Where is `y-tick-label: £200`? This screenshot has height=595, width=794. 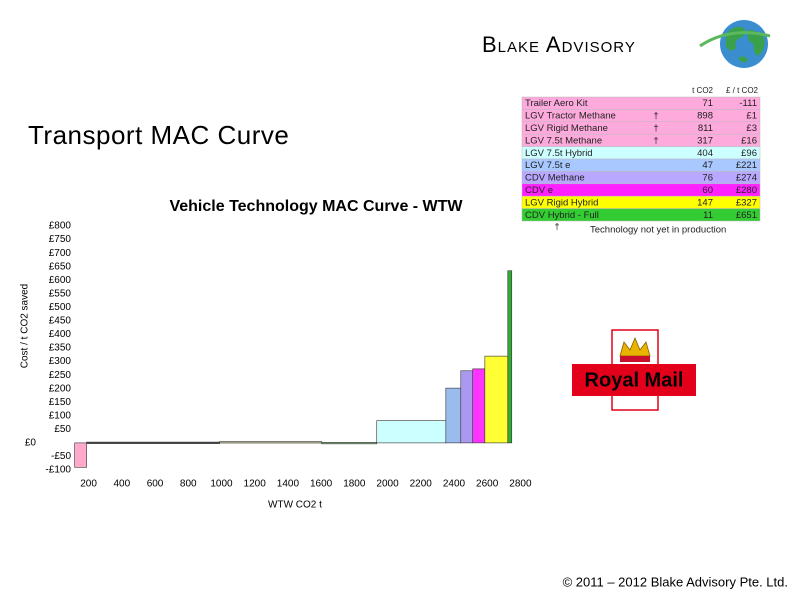 y-tick-label: £200 is located at coordinates (60, 388).